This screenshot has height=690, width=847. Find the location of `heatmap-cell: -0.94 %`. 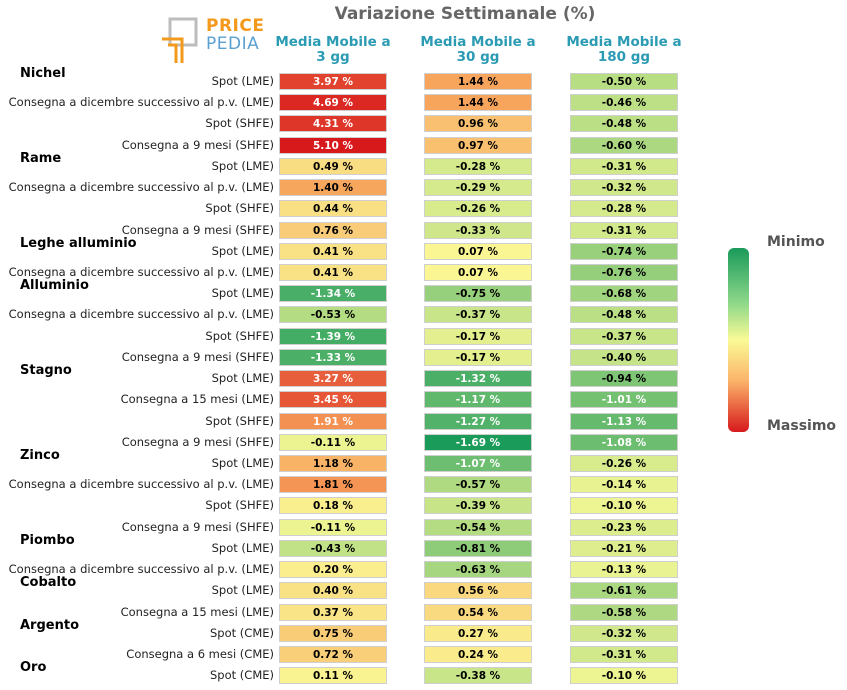

heatmap-cell: -0.94 % is located at coordinates (624, 379).